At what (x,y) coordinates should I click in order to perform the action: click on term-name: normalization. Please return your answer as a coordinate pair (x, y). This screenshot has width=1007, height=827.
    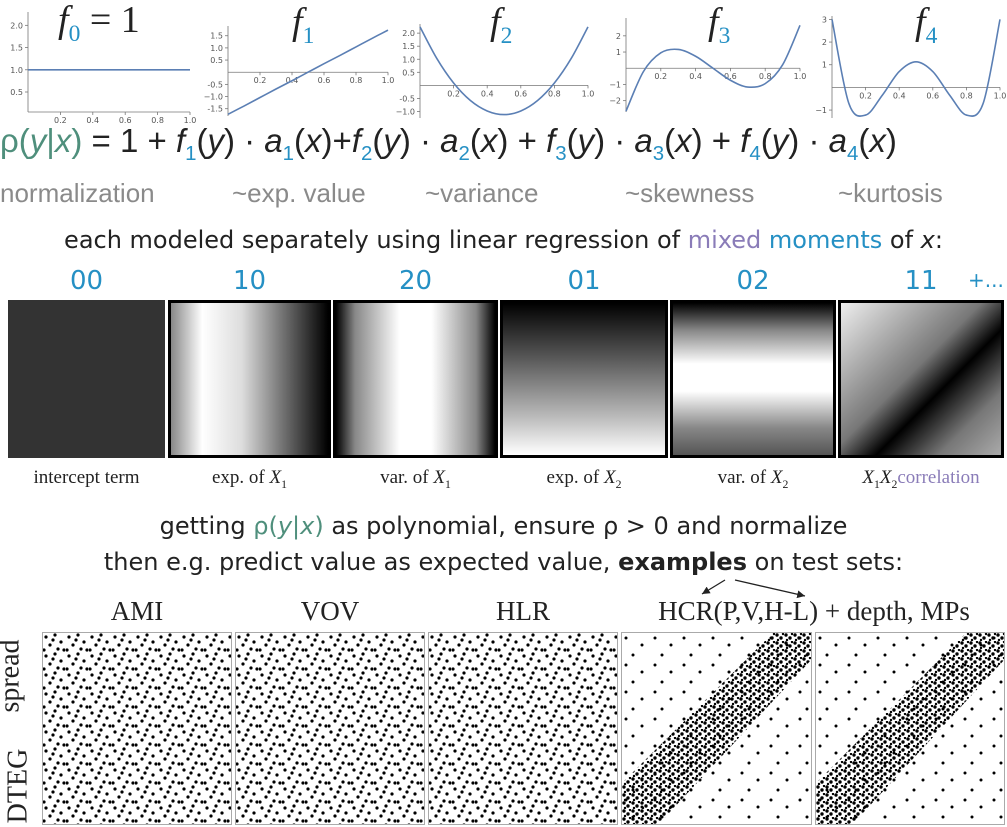
    Looking at the image, I should click on (77, 193).